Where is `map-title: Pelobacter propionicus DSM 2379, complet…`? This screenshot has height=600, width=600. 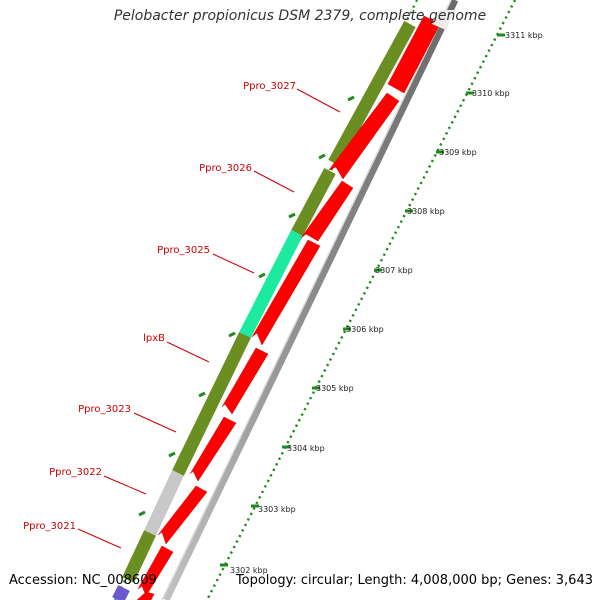
map-title: Pelobacter propionicus DSM 2379, complet… is located at coordinates (300, 16).